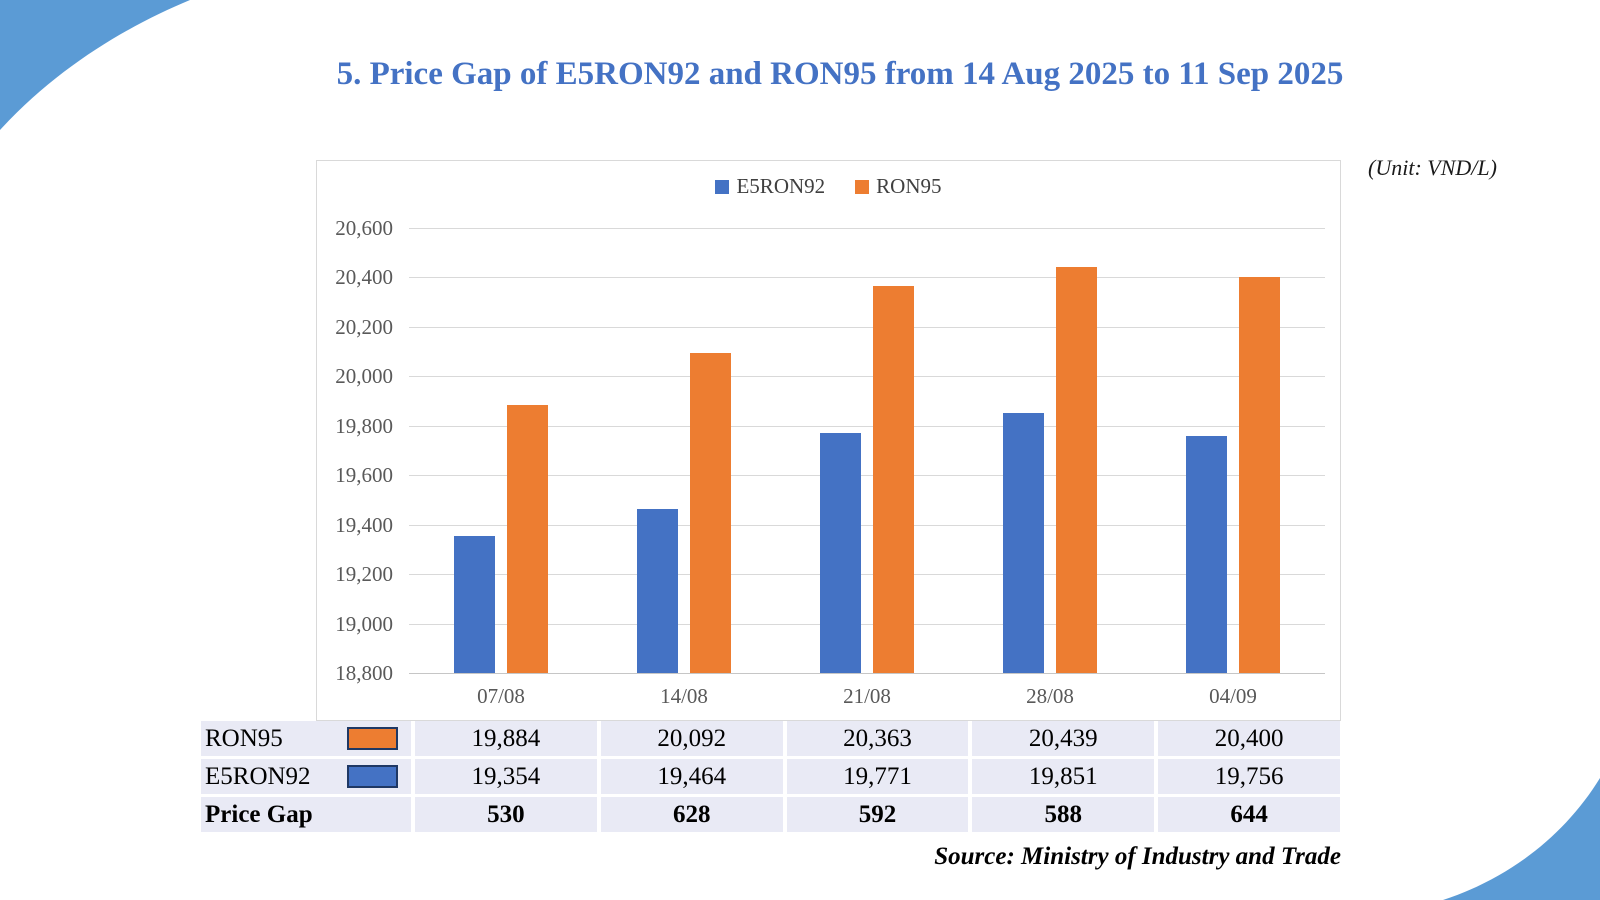 The image size is (1600, 900). Describe the element at coordinates (364, 376) in the screenshot. I see `y-axis-tick-label: 20,000` at that location.